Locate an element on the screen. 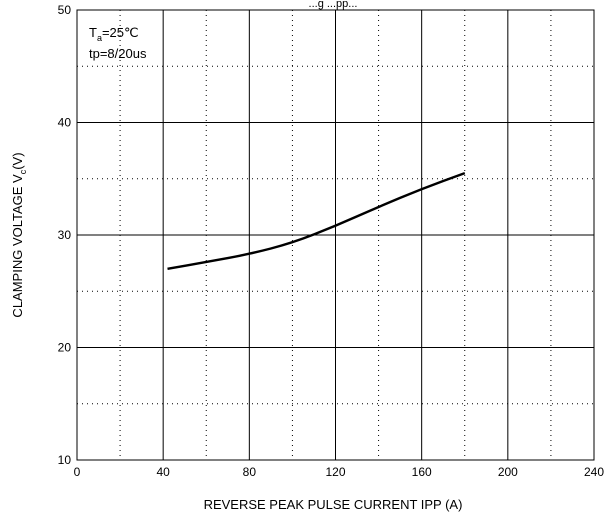  annotation-pulse: tp=8/20us is located at coordinates (118, 53).